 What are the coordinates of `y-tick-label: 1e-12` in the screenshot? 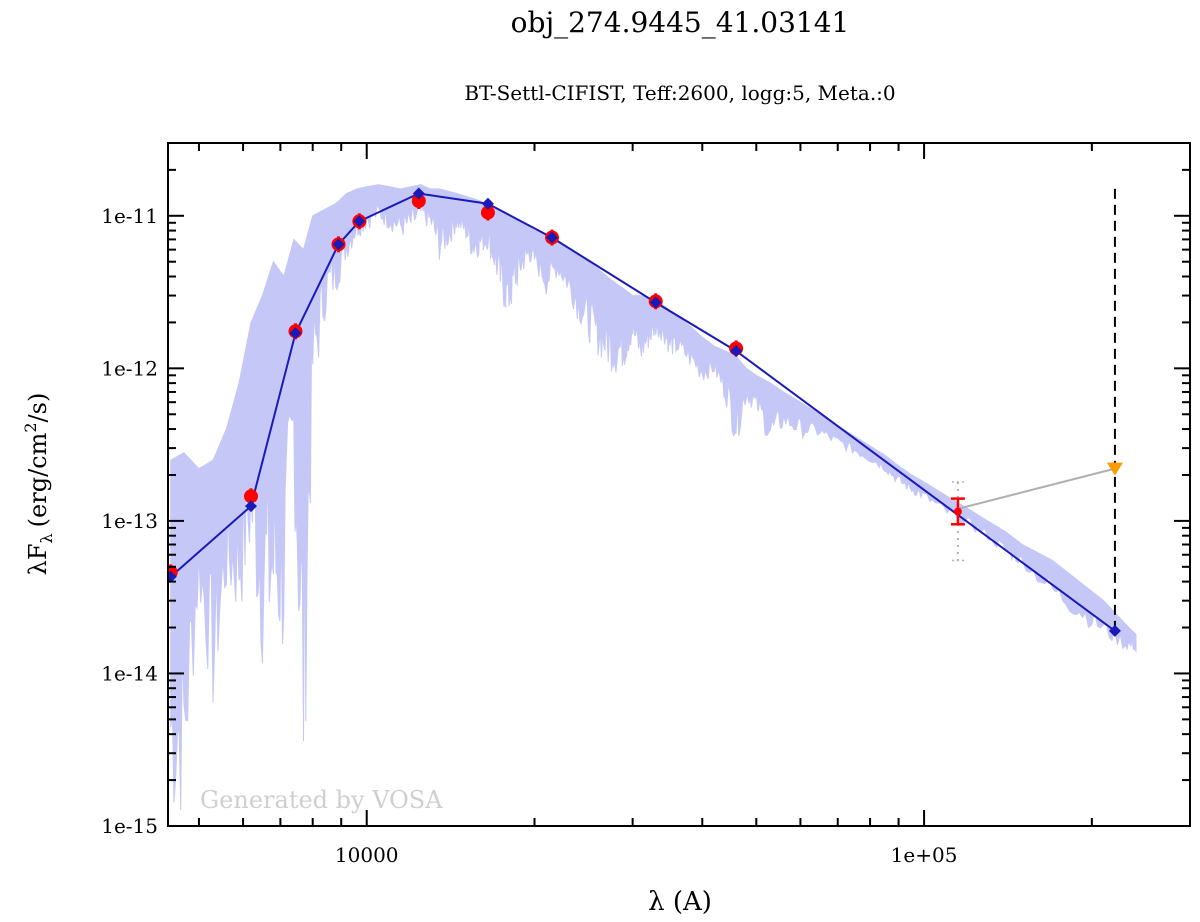 It's located at (129, 368).